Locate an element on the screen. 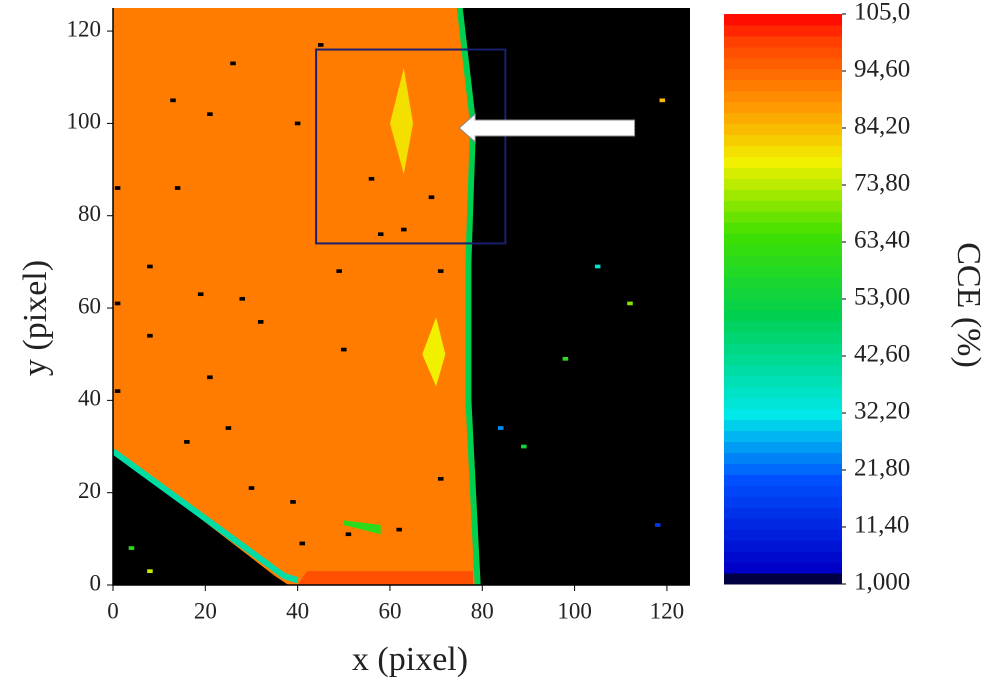 This screenshot has height=686, width=989. y-tick-label: 80 is located at coordinates (89, 213).